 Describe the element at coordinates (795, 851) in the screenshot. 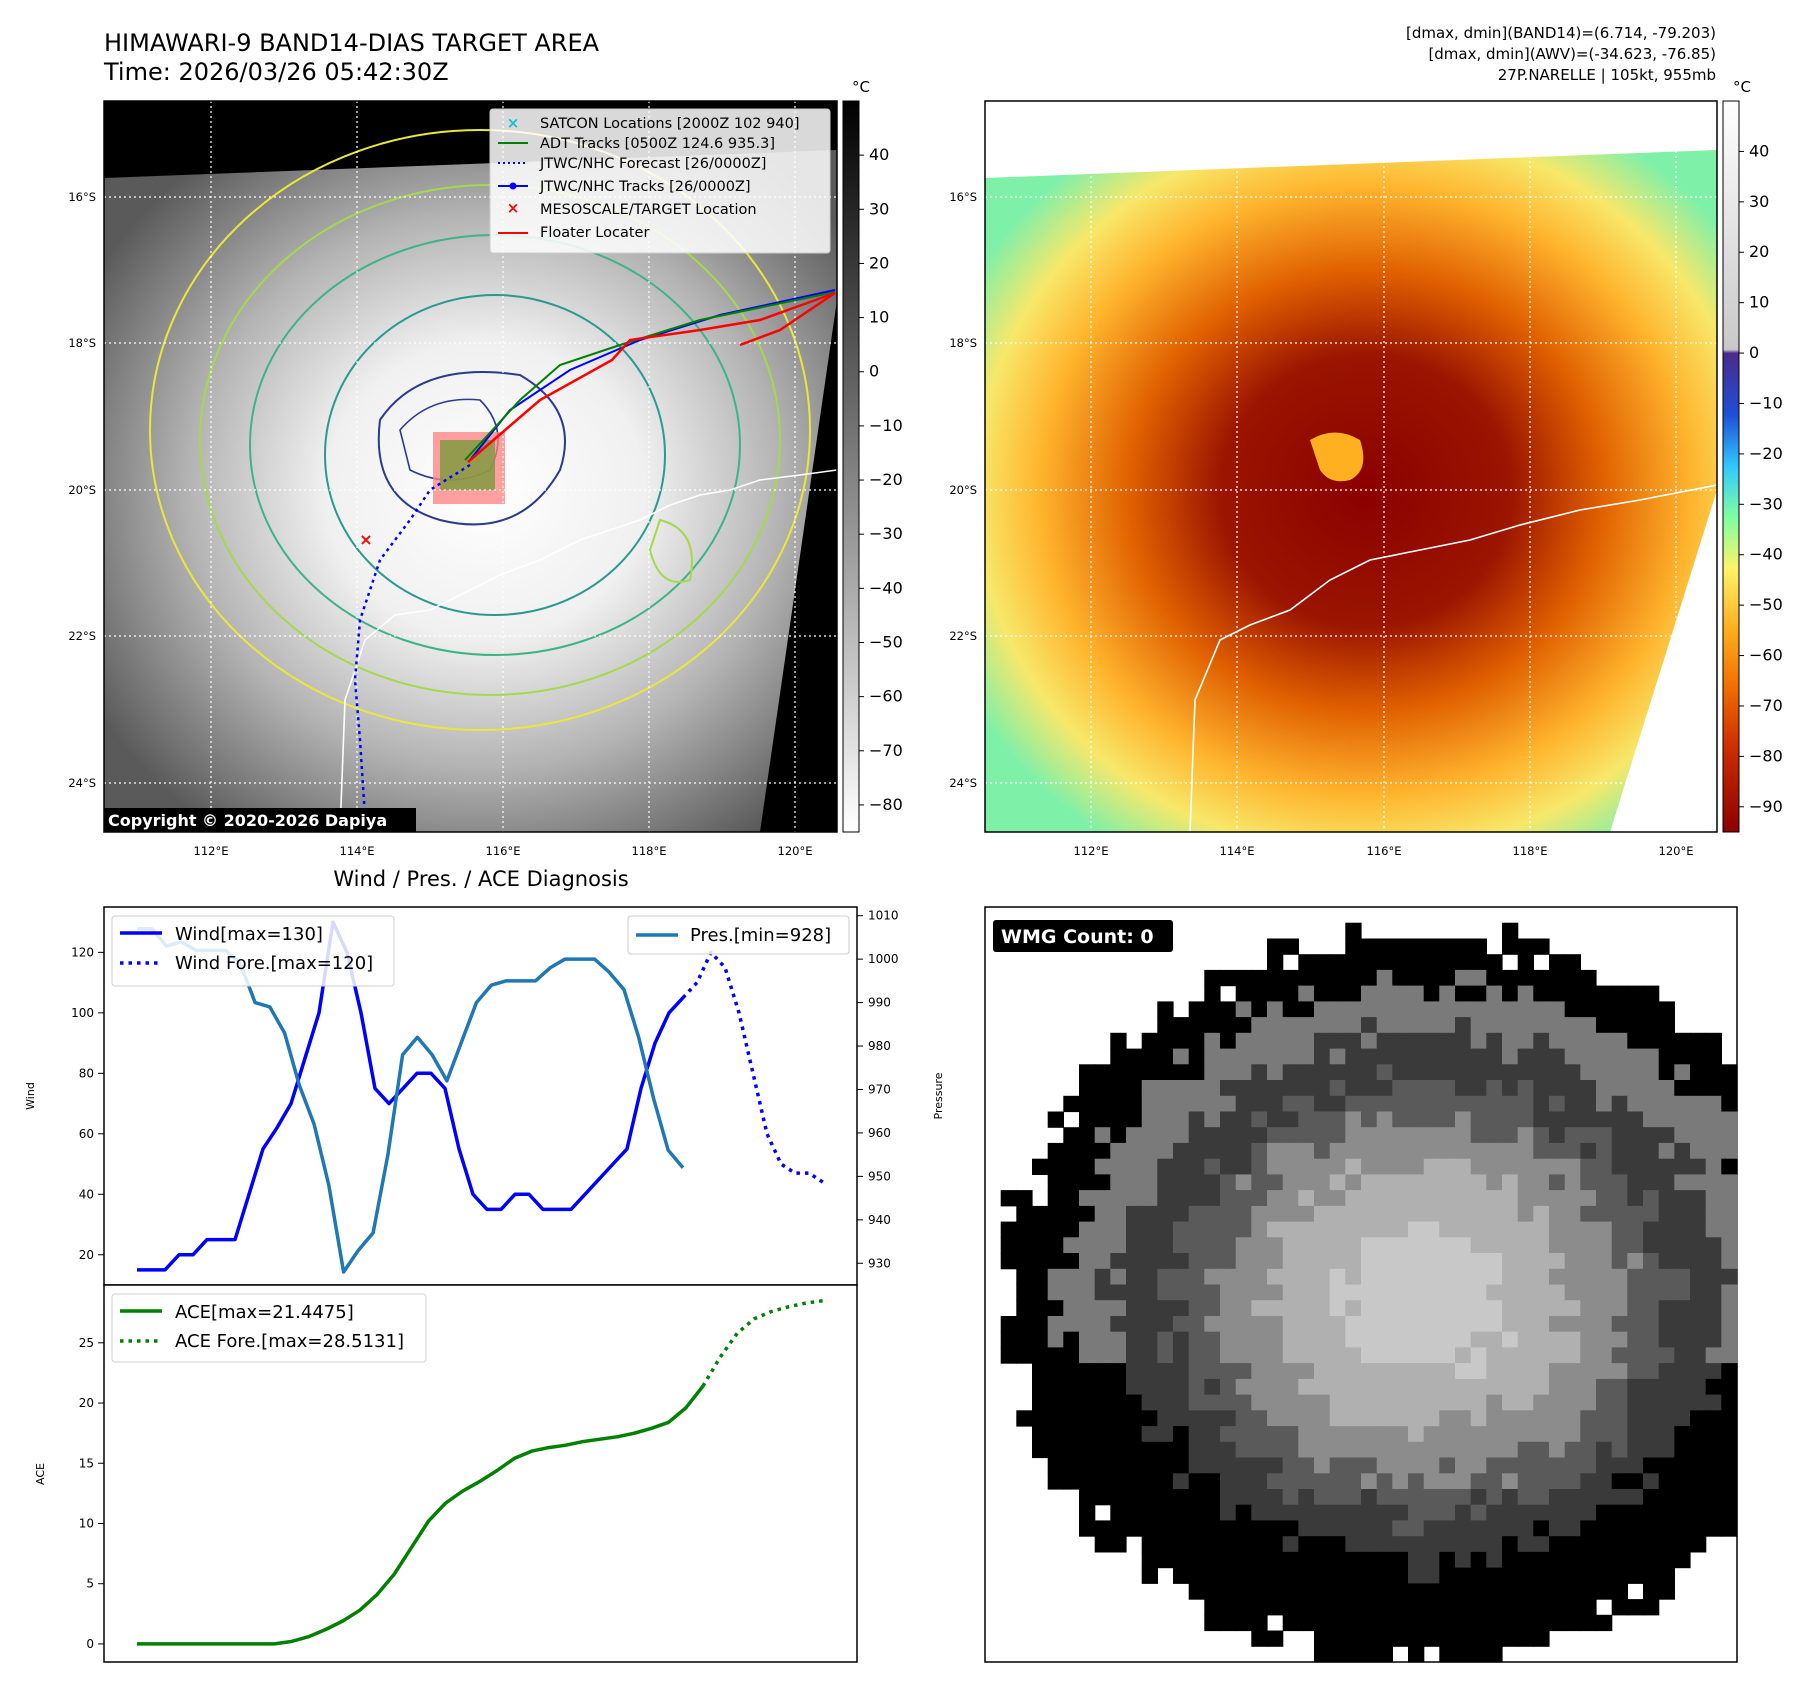

I see `svg-text: 120°E` at that location.